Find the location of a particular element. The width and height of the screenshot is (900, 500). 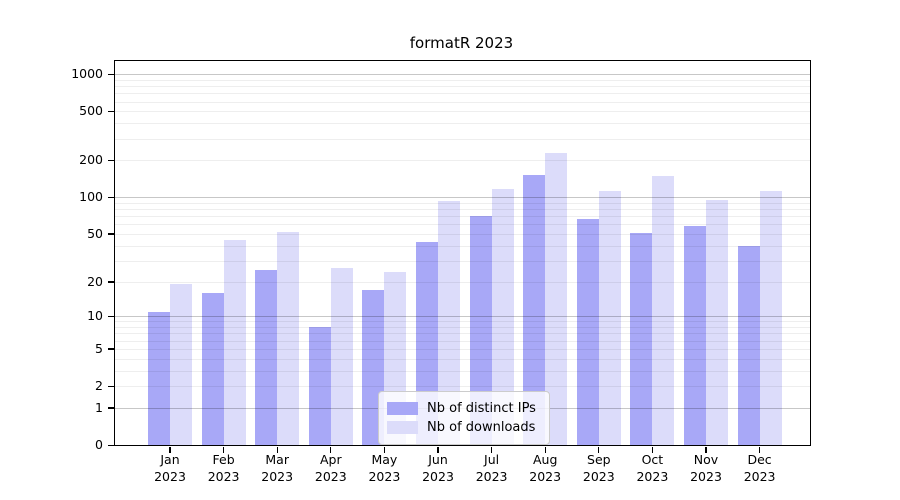

bar-ips-nov is located at coordinates (695, 335).